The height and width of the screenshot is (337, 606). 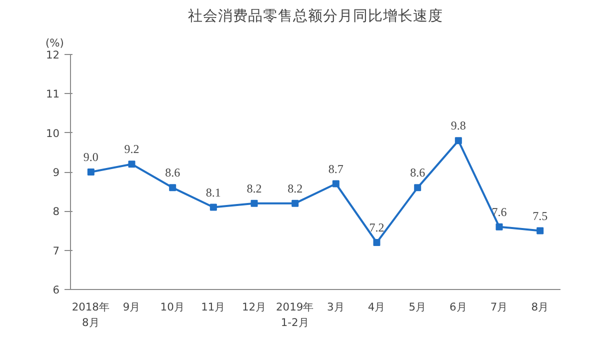 I want to click on y-tick-label: 8, so click(x=56, y=211).